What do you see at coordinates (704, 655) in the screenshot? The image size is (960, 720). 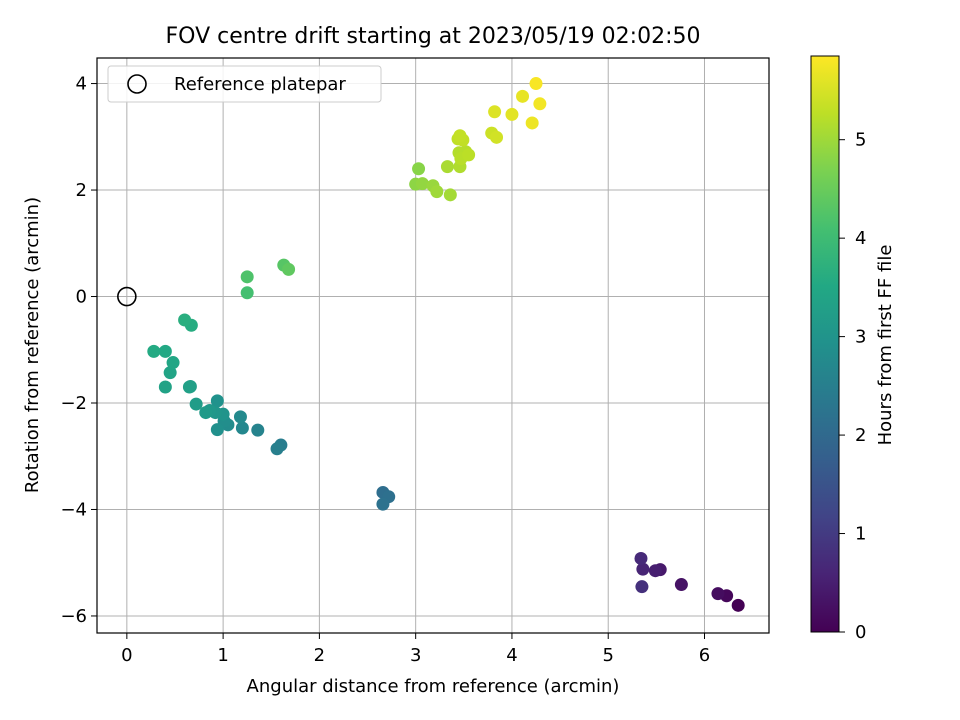 I see `x-tick-label: 6` at bounding box center [704, 655].